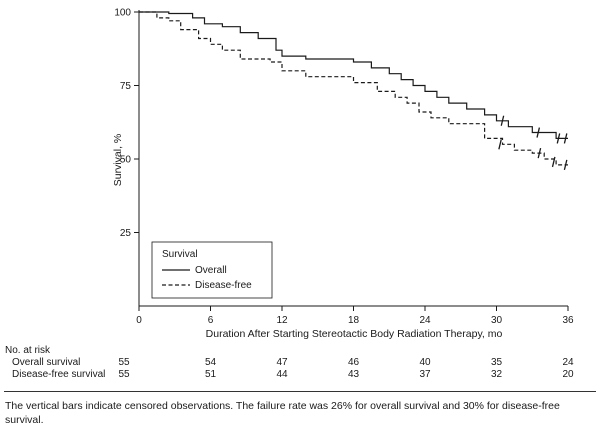 The height and width of the screenshot is (431, 600). What do you see at coordinates (496, 374) in the screenshot?
I see `risk-count: 32` at bounding box center [496, 374].